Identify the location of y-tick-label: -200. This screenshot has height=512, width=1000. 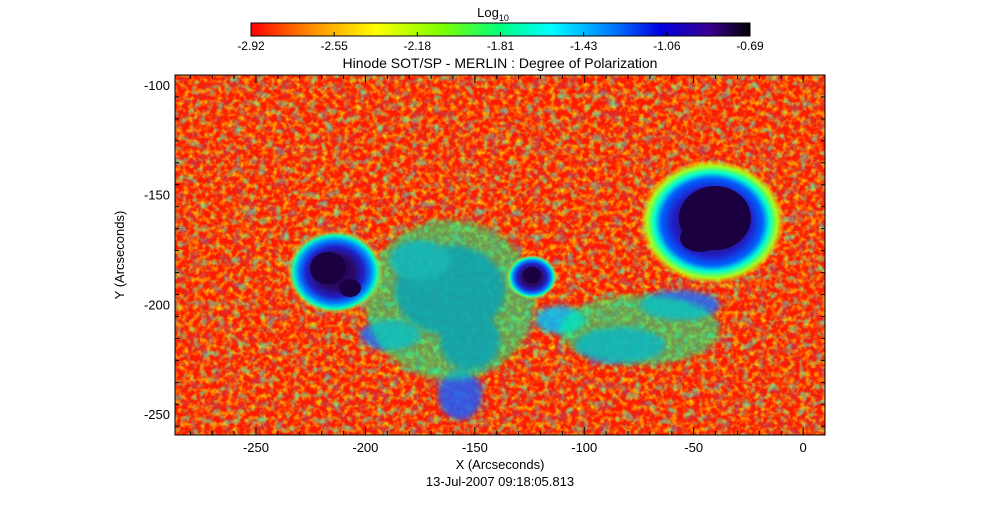
(157, 304).